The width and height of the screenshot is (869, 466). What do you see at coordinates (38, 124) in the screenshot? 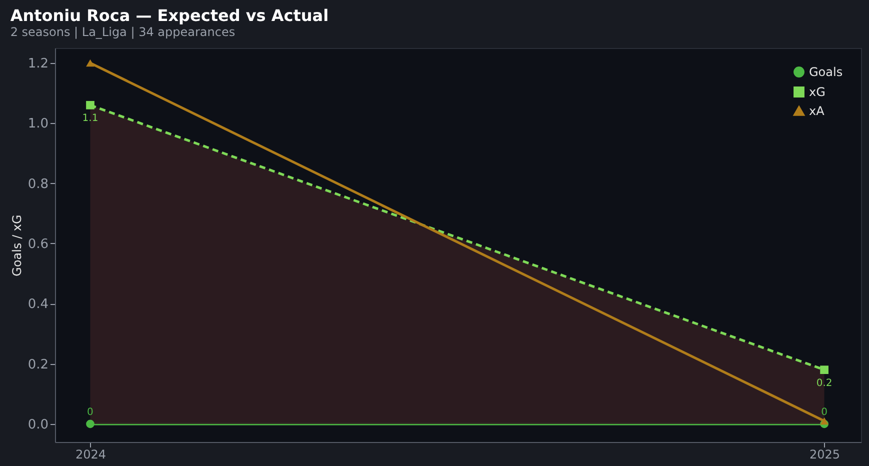
I see `y-tick-label: 1.0` at bounding box center [38, 124].